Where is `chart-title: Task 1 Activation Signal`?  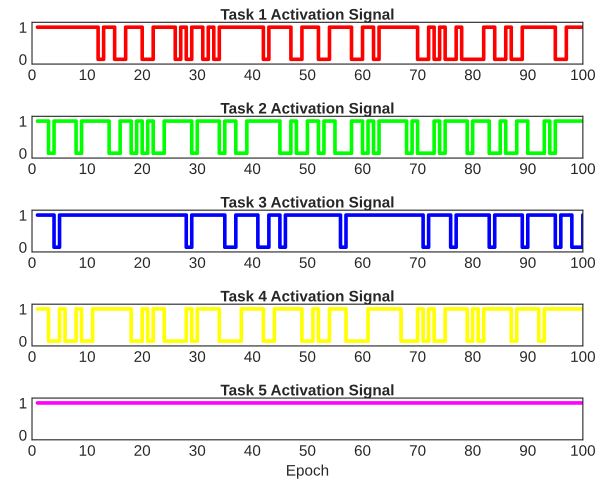
chart-title: Task 1 Activation Signal is located at coordinates (307, 15).